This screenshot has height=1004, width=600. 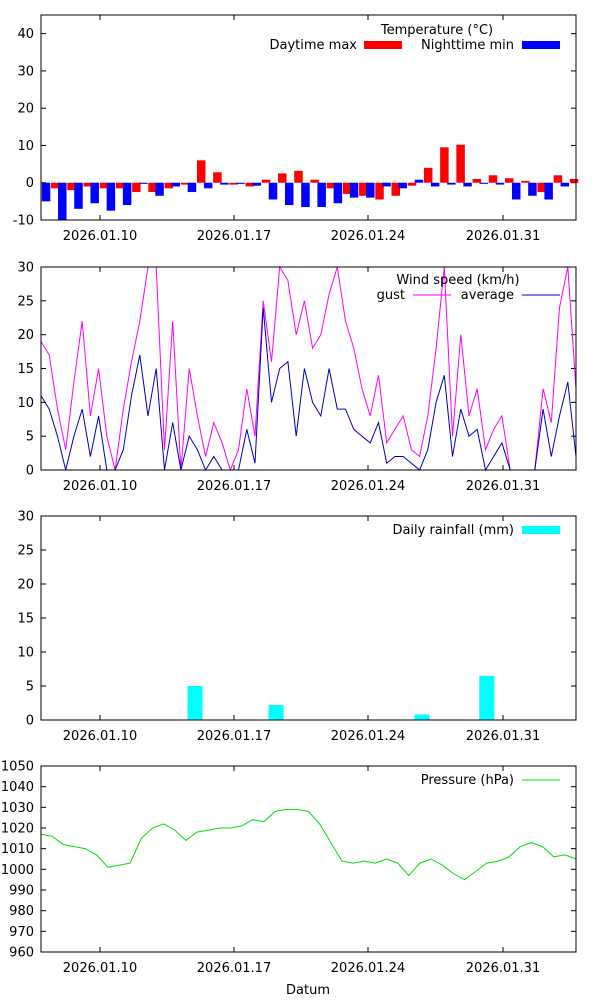 What do you see at coordinates (467, 780) in the screenshot?
I see `legend-label: Pressure (hPa)` at bounding box center [467, 780].